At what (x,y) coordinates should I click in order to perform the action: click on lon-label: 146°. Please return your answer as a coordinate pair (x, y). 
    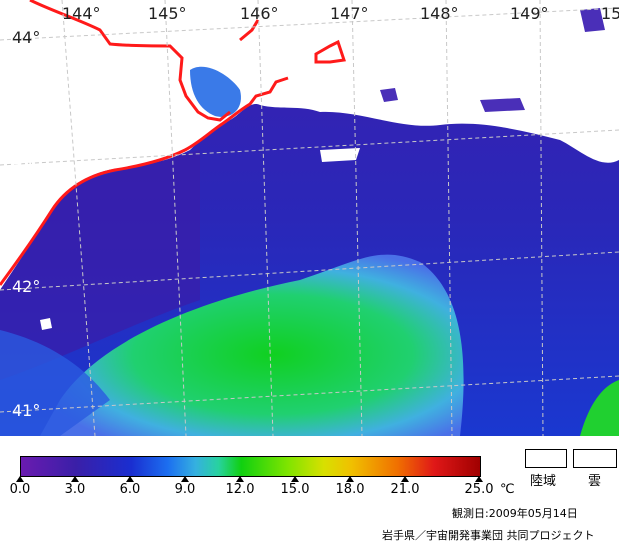
    Looking at the image, I should click on (259, 13).